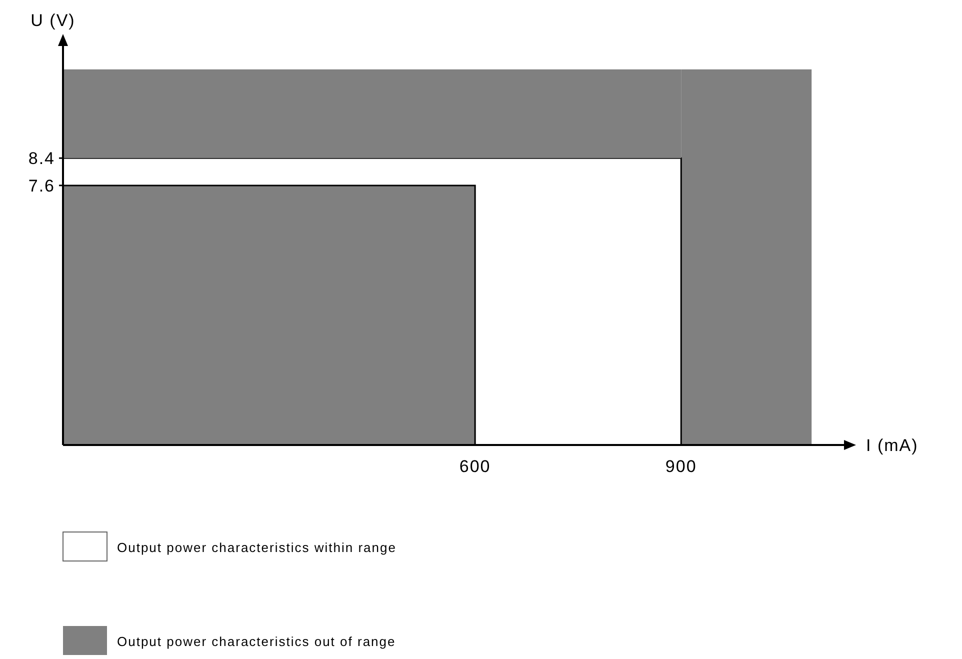 The image size is (962, 659). Describe the element at coordinates (892, 445) in the screenshot. I see `x-axis-title: I (mA)` at that location.